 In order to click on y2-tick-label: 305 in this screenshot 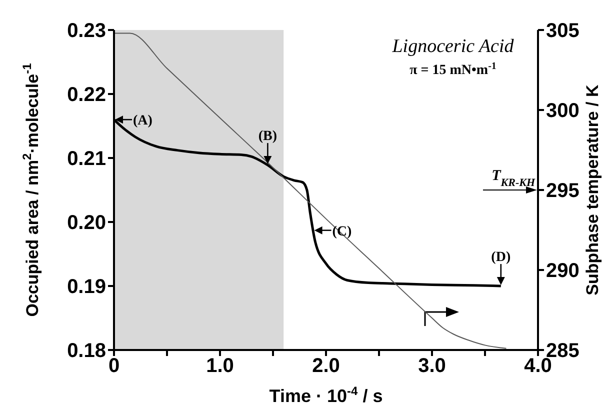, I will do `click(563, 31)`.